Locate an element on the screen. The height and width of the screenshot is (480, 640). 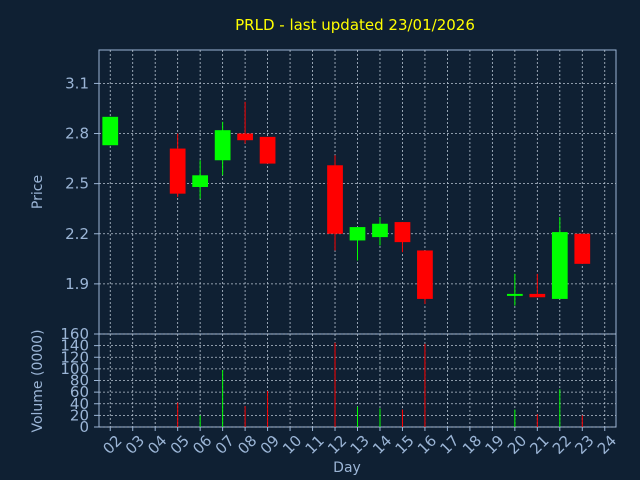
price-axis-label: Price is located at coordinates (38, 192).